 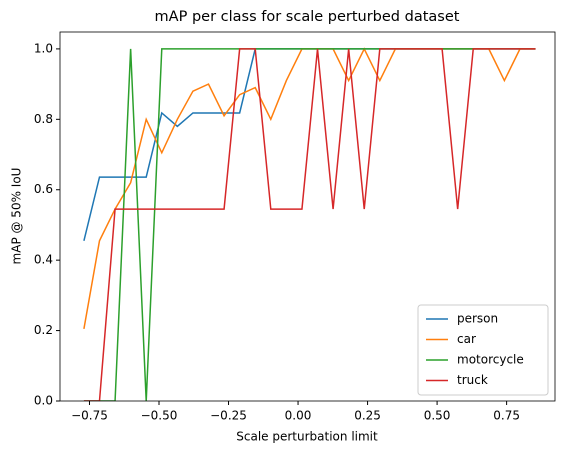 What do you see at coordinates (472, 380) in the screenshot?
I see `legend-label: truck` at bounding box center [472, 380].